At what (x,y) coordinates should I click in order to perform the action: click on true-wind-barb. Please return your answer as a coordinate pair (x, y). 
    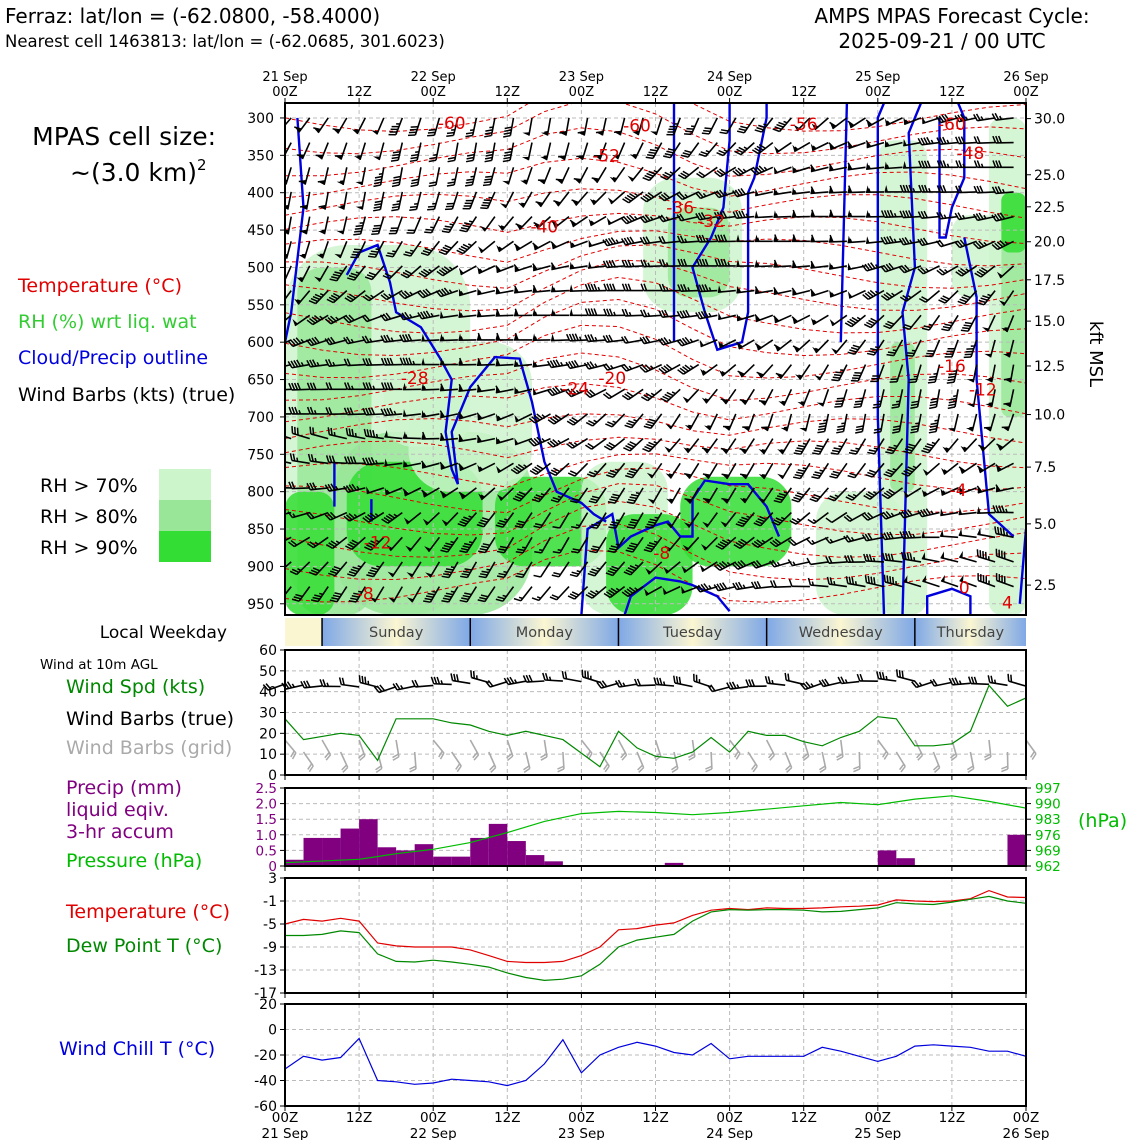
    Looking at the image, I should click on (422, 683).